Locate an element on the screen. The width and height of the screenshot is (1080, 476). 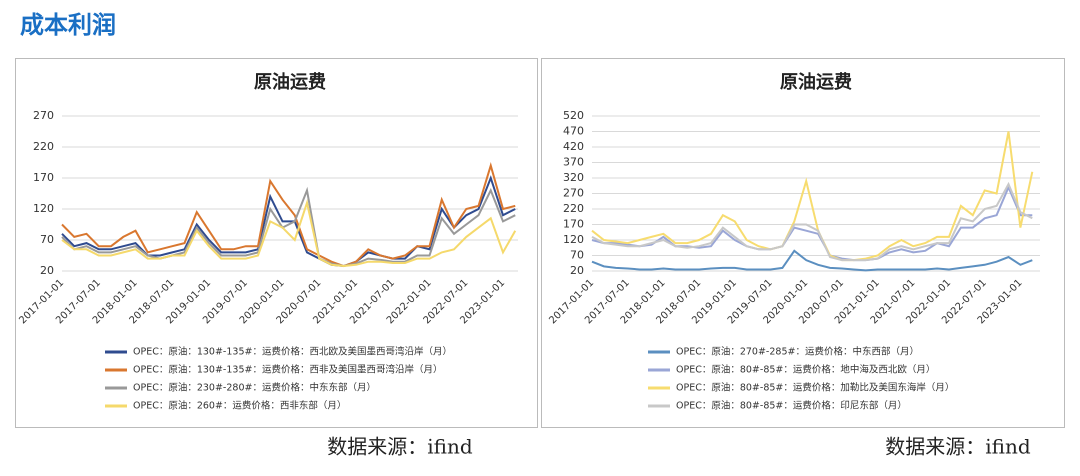
y-tick-label: 520 is located at coordinates (573, 115).